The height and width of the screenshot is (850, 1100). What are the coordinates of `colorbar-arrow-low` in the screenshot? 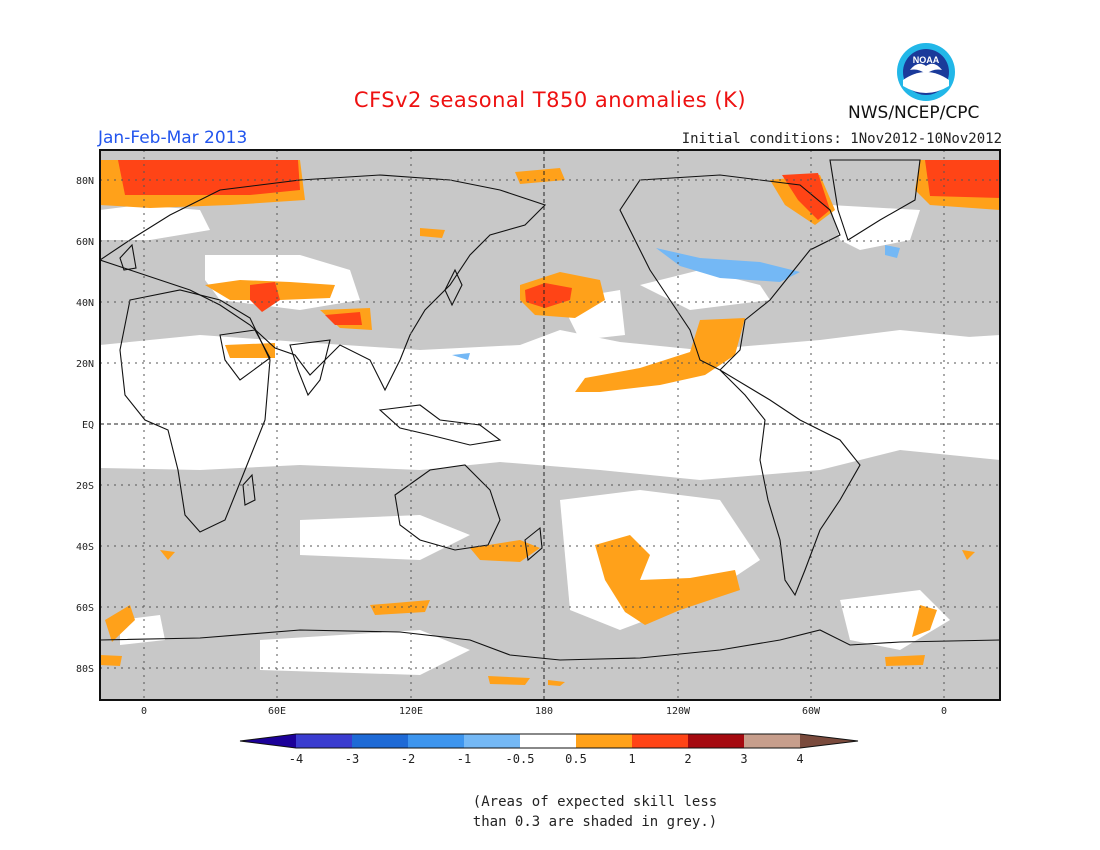 It's located at (268, 741).